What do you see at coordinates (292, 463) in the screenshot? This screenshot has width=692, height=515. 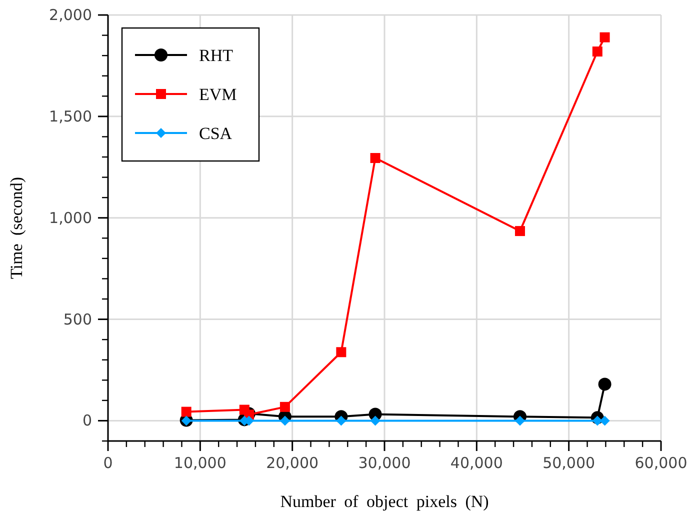 I see `x-tick-label: 20,000` at bounding box center [292, 463].